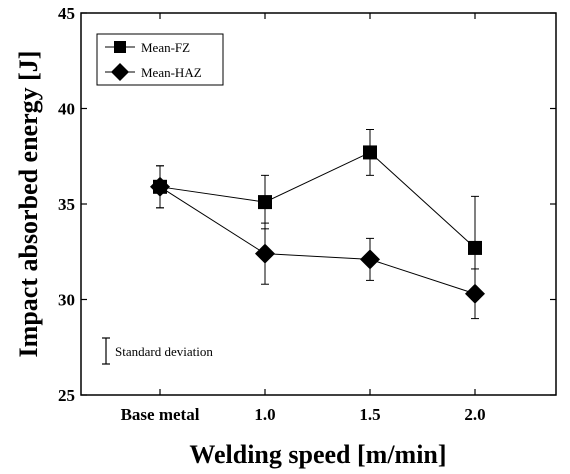 This screenshot has height=474, width=570. What do you see at coordinates (164, 351) in the screenshot?
I see `std-deviation-label: Standard deviation` at bounding box center [164, 351].